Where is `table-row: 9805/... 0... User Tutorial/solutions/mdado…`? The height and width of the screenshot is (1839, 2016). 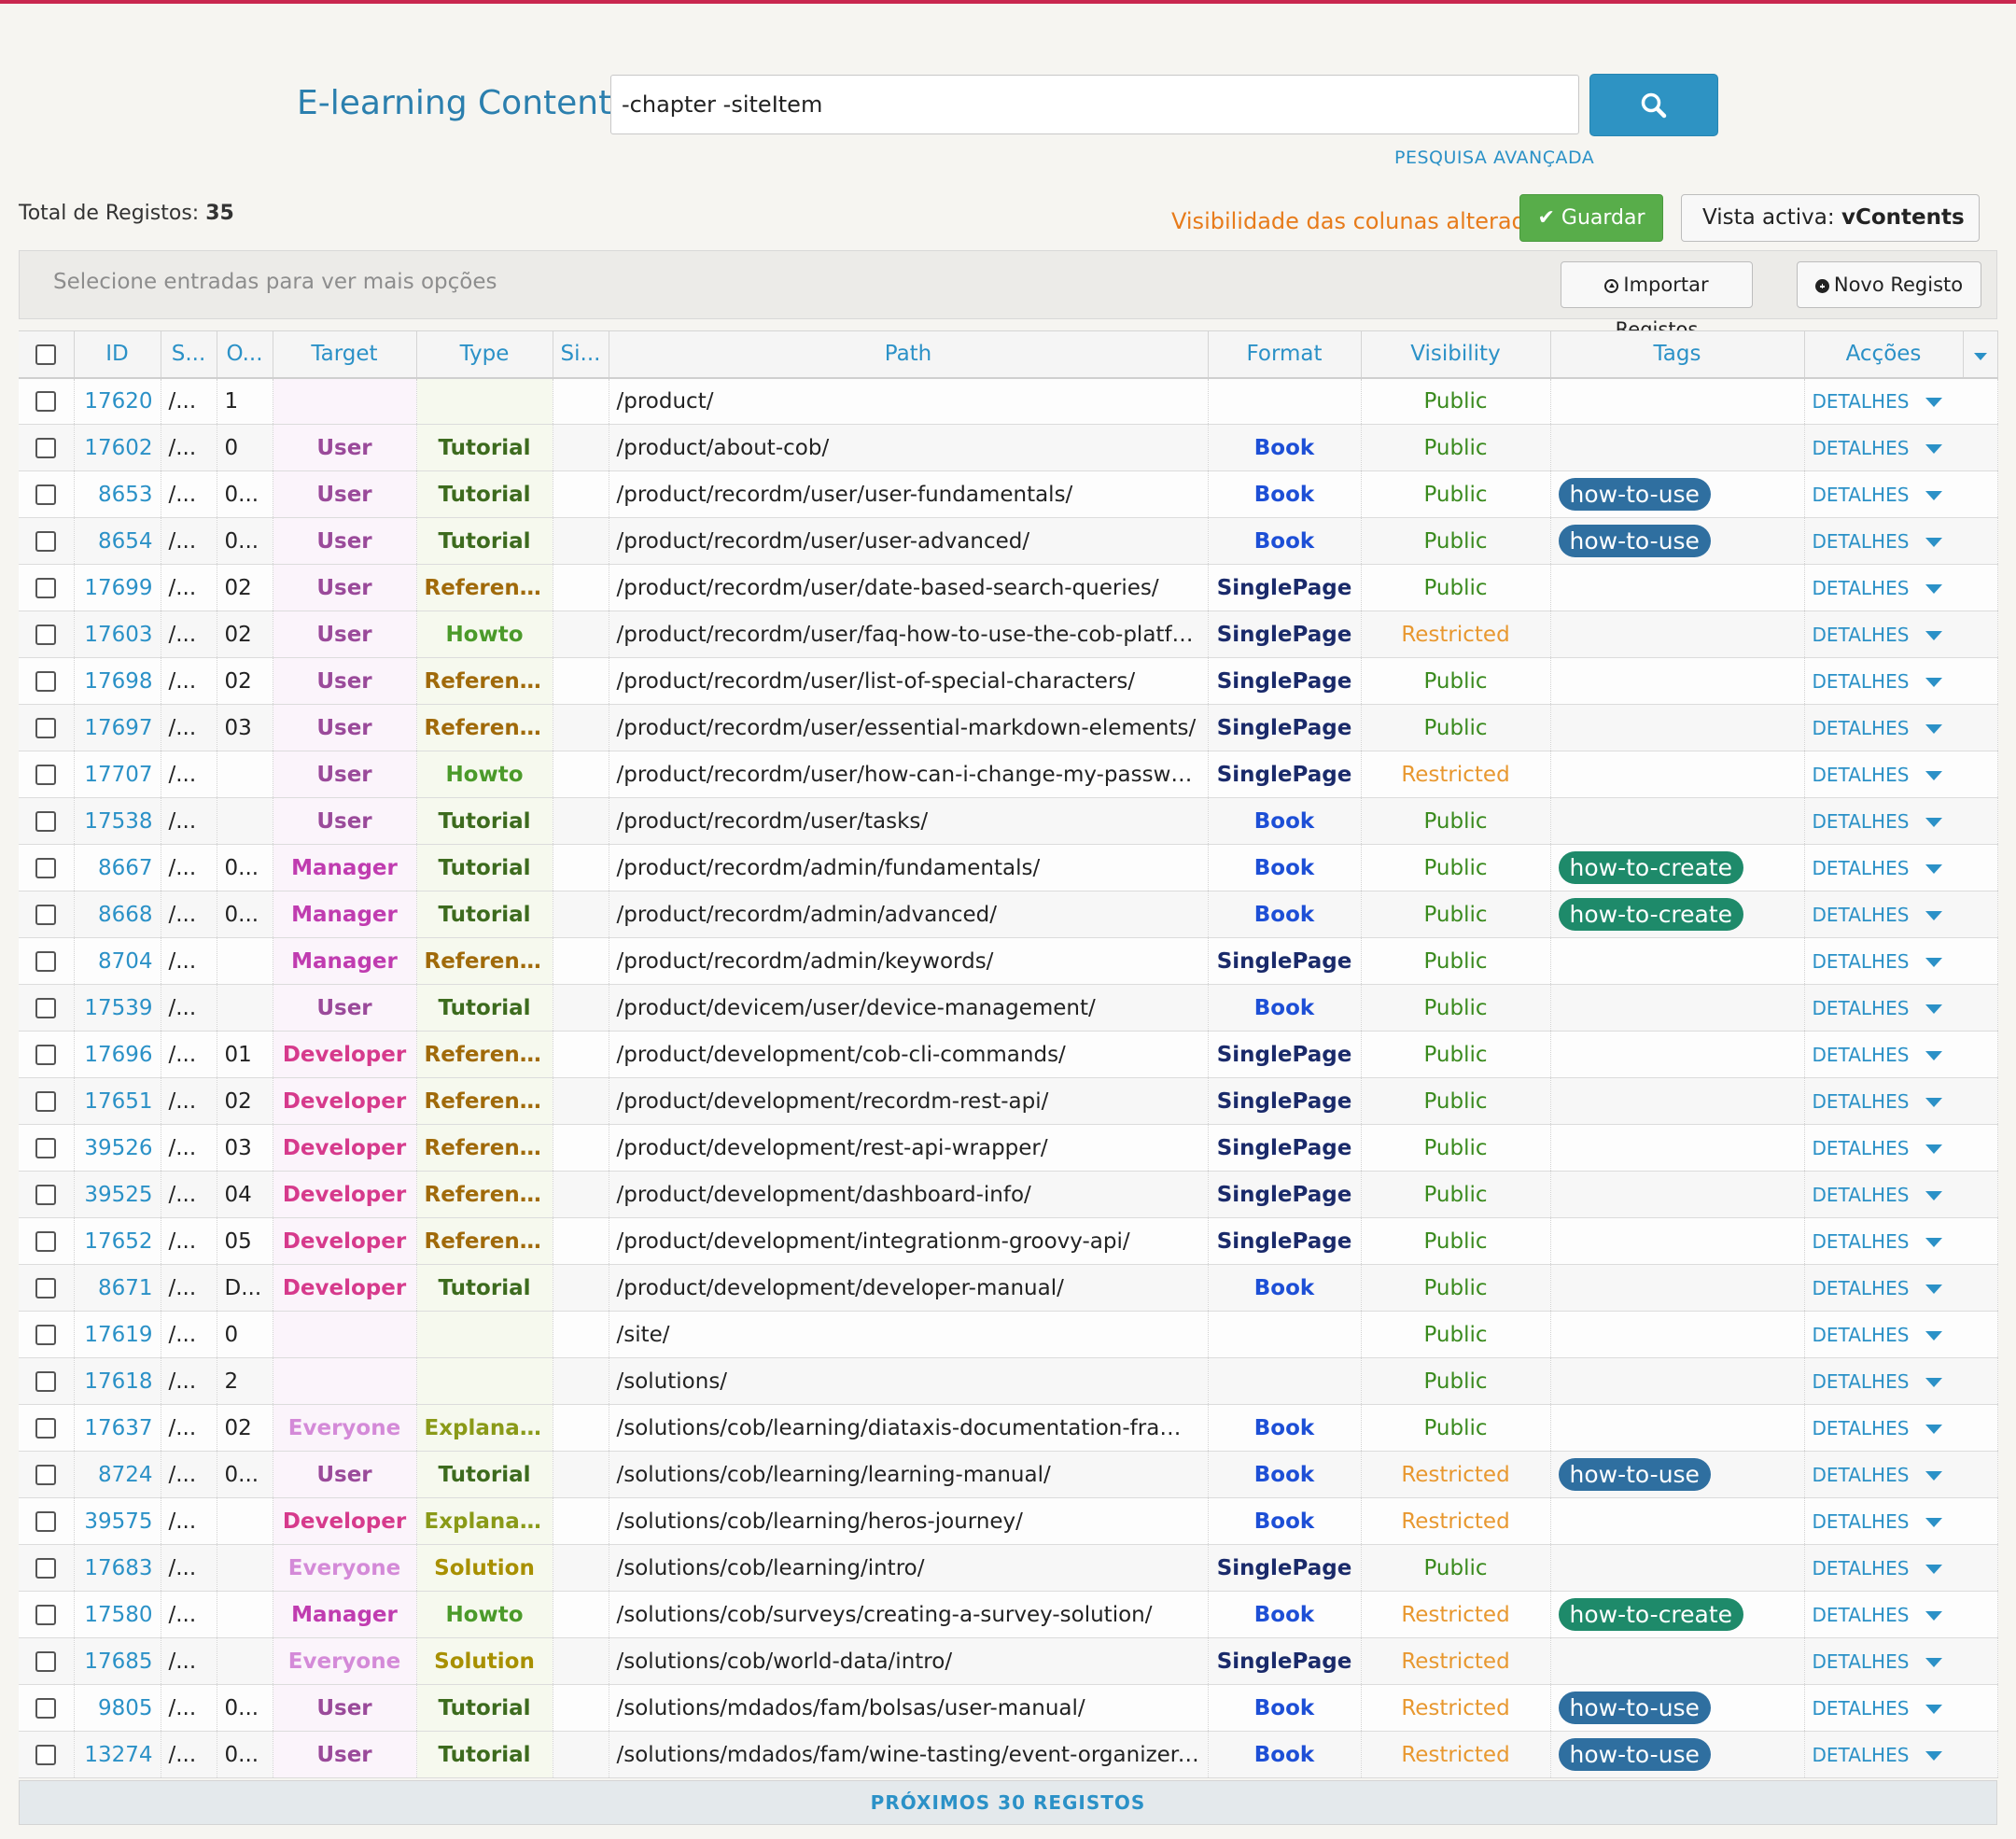 table-row: 9805/... 0... User Tutorial/solutions/mdado… is located at coordinates (1008, 1708).